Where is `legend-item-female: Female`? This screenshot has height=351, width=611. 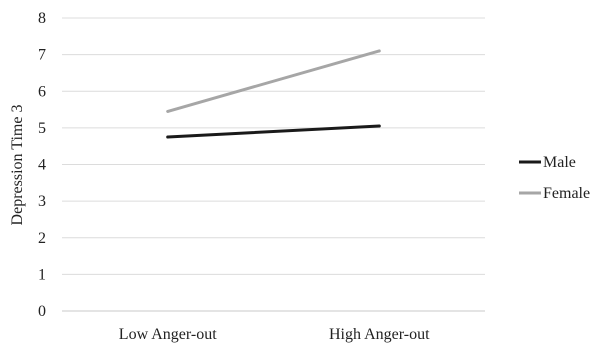 legend-item-female: Female is located at coordinates (554, 193).